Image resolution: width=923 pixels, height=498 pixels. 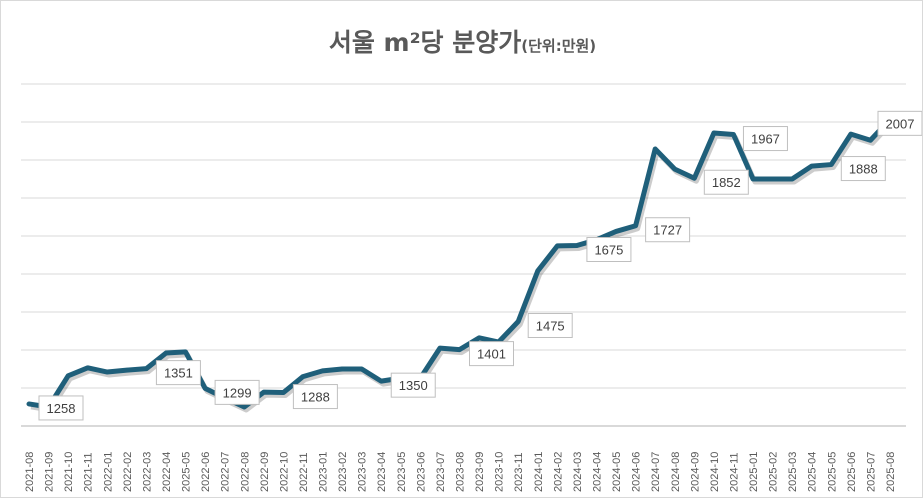 I want to click on x-tick-label: 2025-06, so click(x=852, y=472).